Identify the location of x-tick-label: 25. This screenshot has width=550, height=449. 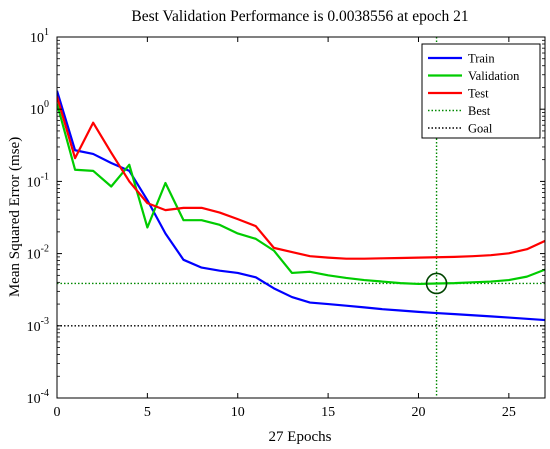
(509, 412).